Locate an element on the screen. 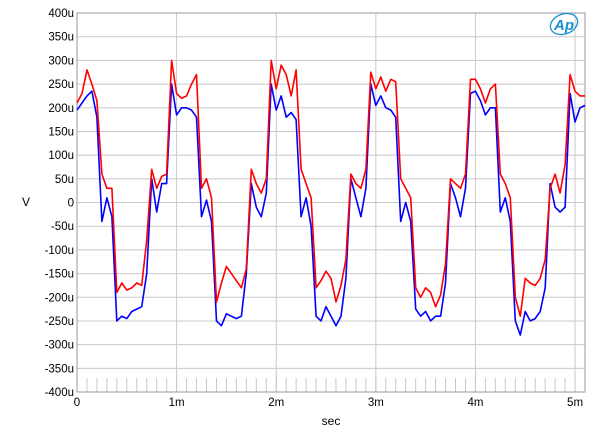  y-tick-label: 0 is located at coordinates (71, 204).